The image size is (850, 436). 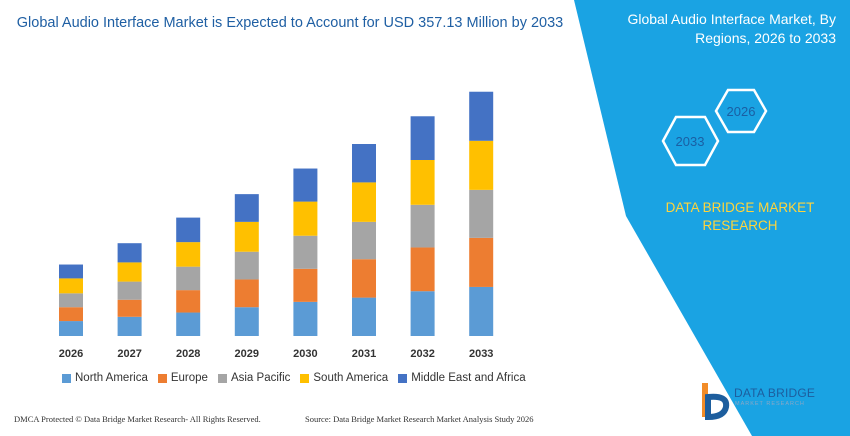 I want to click on bar-segment-2026-south-america, so click(x=71, y=286).